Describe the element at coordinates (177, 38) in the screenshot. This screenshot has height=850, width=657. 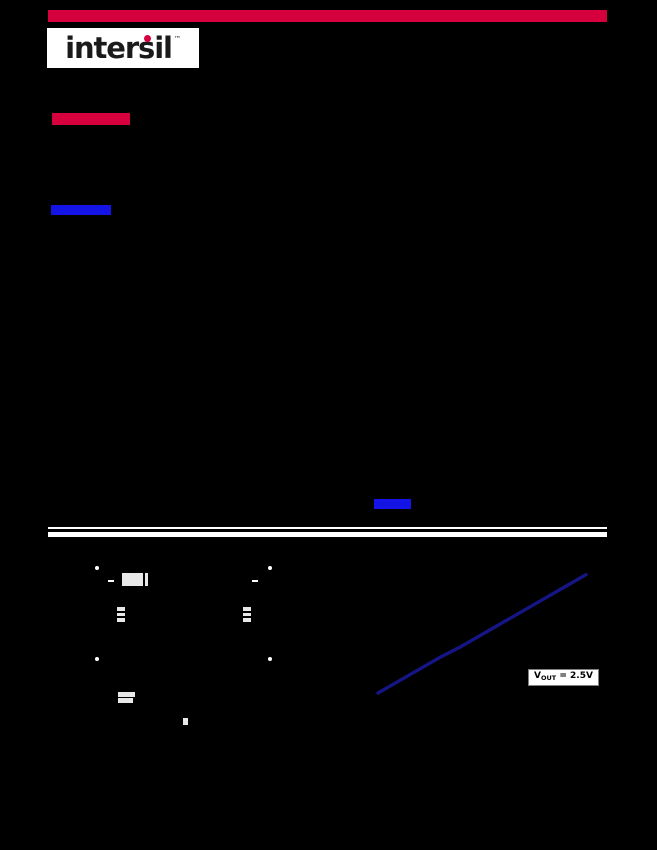
I see `trademark-icon: ™` at that location.